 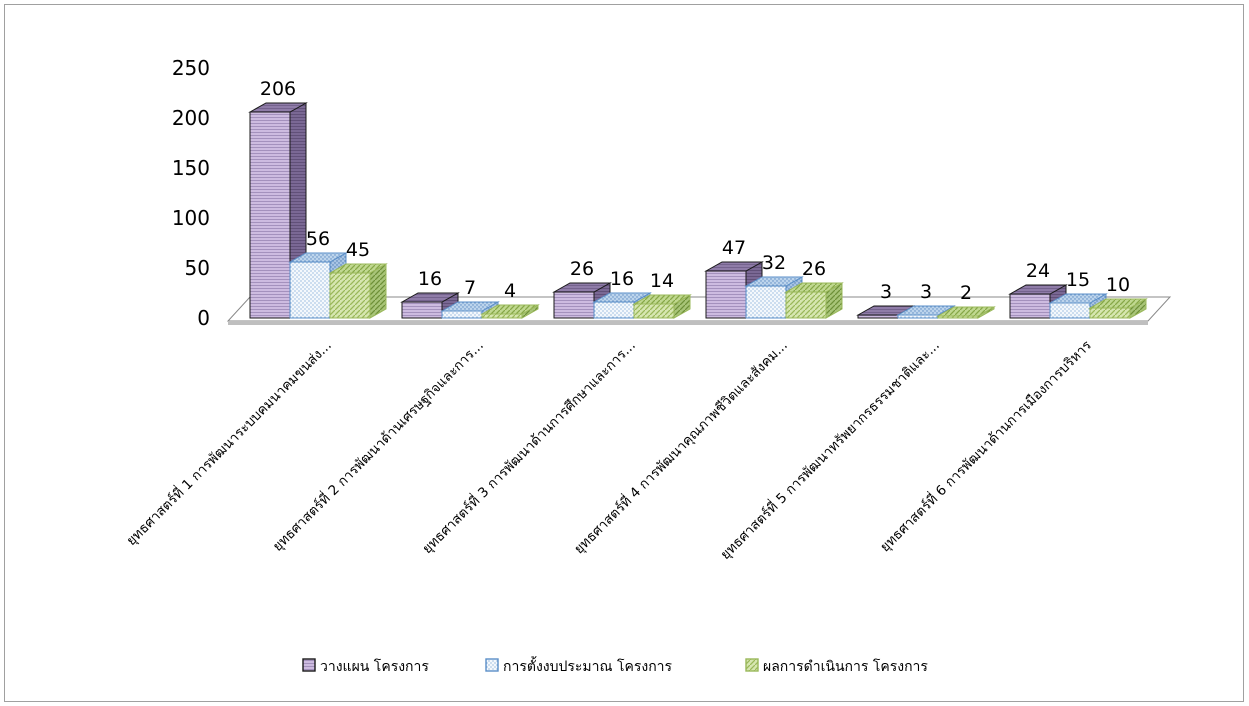 I want to click on data-label: 206, so click(x=278, y=89).